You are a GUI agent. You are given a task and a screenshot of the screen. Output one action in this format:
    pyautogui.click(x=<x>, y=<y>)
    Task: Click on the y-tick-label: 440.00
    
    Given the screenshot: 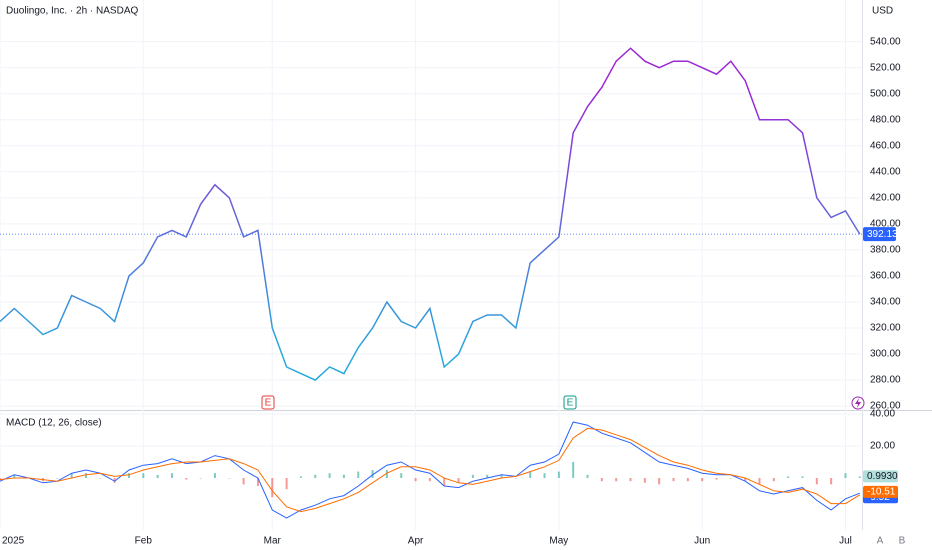 What is the action you would take?
    pyautogui.click(x=885, y=171)
    